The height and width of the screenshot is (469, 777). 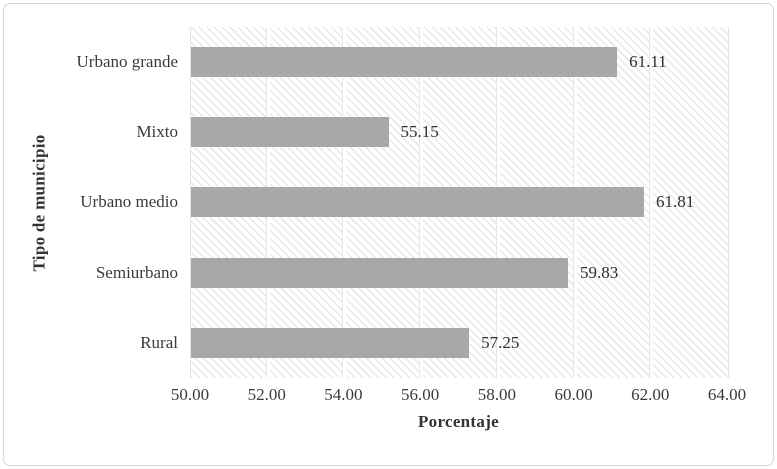 I want to click on bar-row: 61.81, so click(x=459, y=202).